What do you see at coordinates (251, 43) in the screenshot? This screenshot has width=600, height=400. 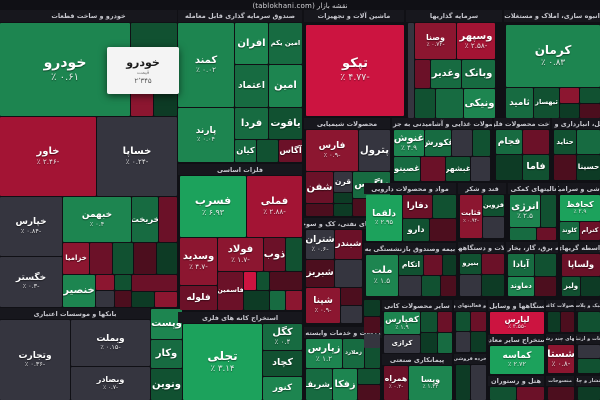 I see `tile-افران: افران` at bounding box center [251, 43].